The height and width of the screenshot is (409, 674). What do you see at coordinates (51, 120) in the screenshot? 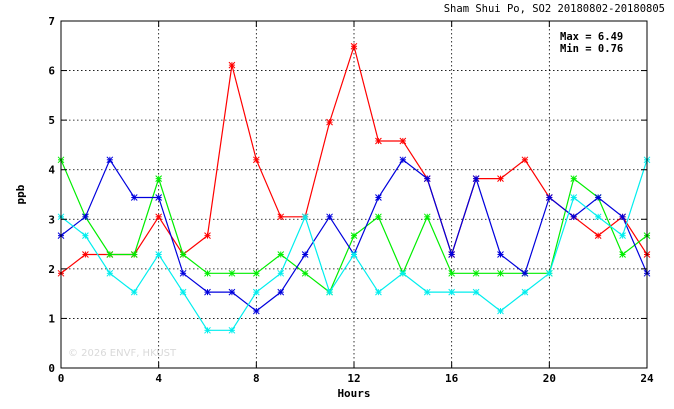
I see `y-tick-label: 5` at bounding box center [51, 120].